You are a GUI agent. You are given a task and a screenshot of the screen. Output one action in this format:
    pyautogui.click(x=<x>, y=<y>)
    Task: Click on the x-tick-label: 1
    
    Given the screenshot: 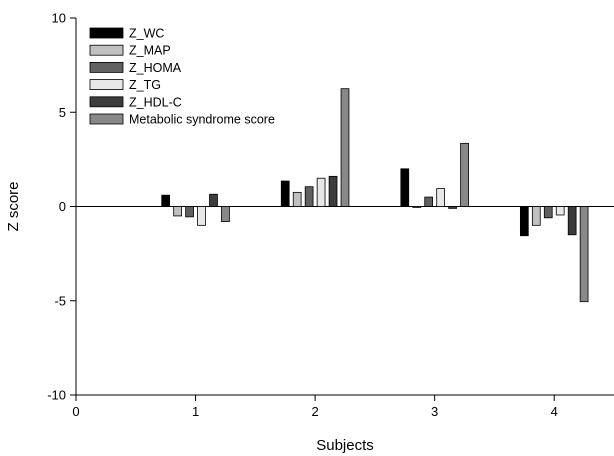 What is the action you would take?
    pyautogui.click(x=195, y=411)
    